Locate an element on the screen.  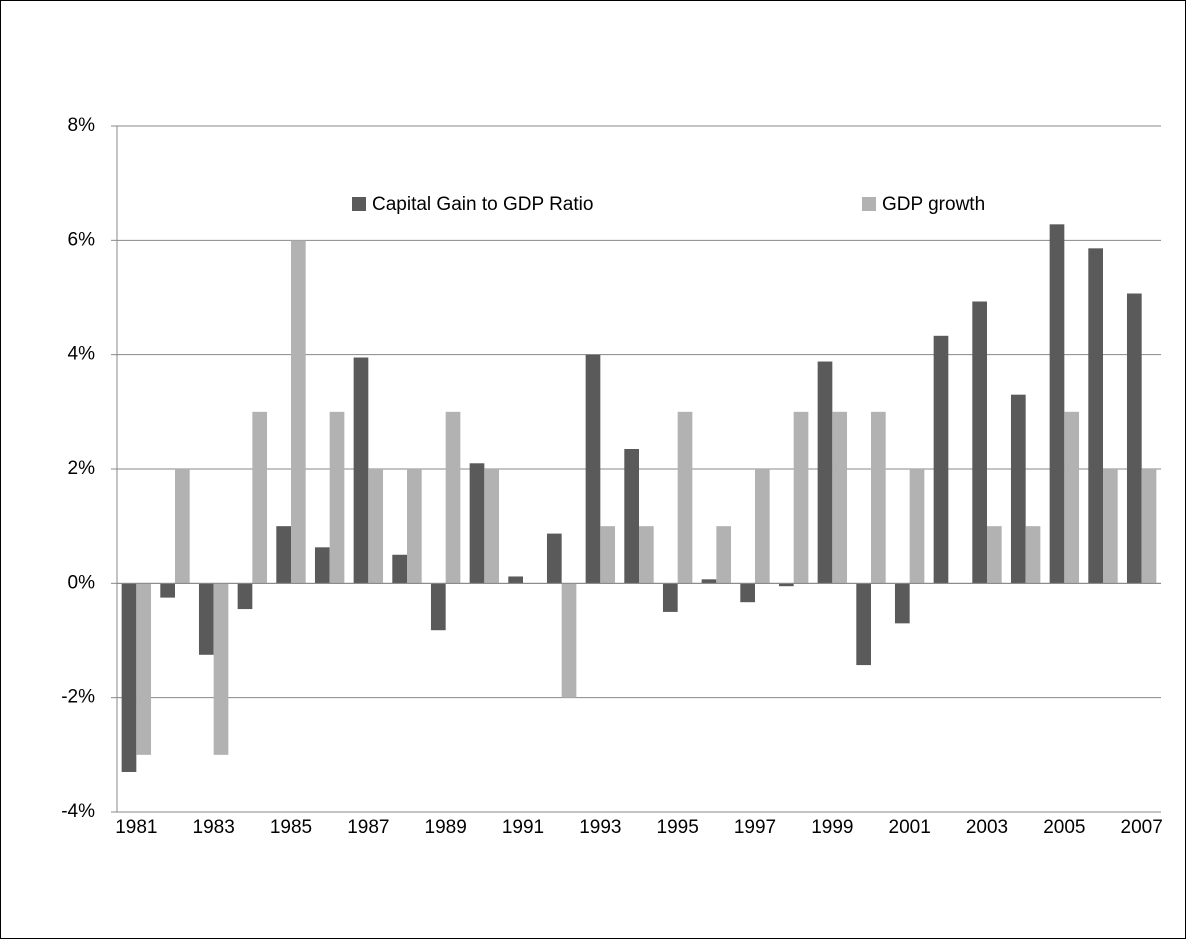
y-tick-label: 4% is located at coordinates (82, 354).